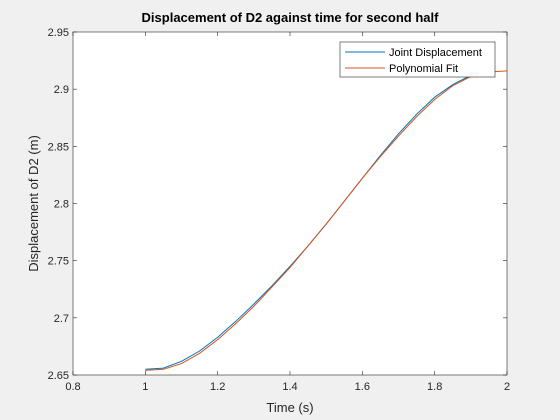 This screenshot has height=420, width=560. I want to click on y-tick-label: 2.9, so click(61, 90).